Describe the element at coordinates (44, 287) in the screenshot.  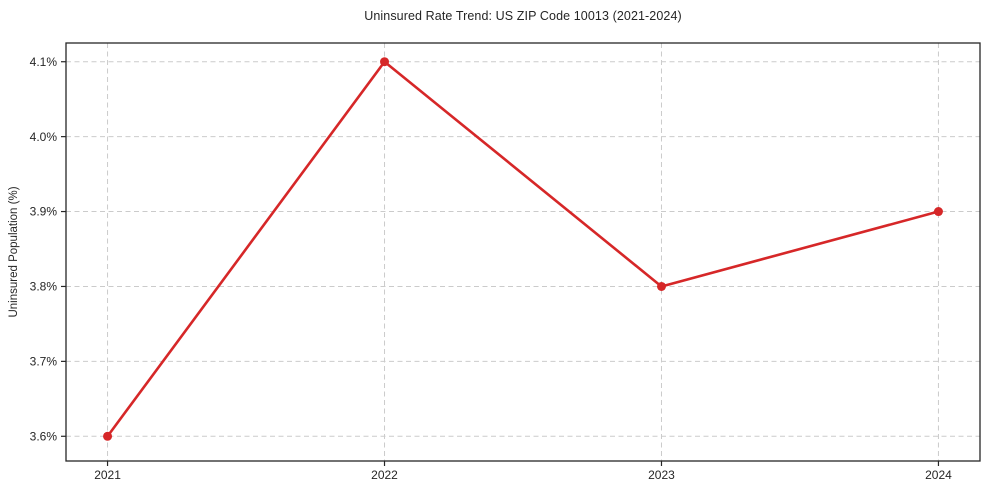
I see `y-tick-label: 3.8%` at that location.